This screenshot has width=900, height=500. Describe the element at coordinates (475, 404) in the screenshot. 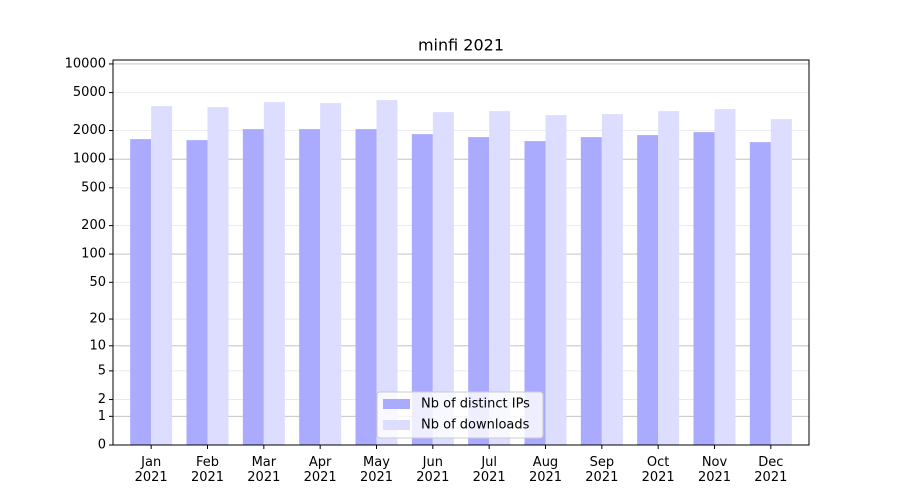

I see `legend-label: Nb of distinct IPs` at that location.